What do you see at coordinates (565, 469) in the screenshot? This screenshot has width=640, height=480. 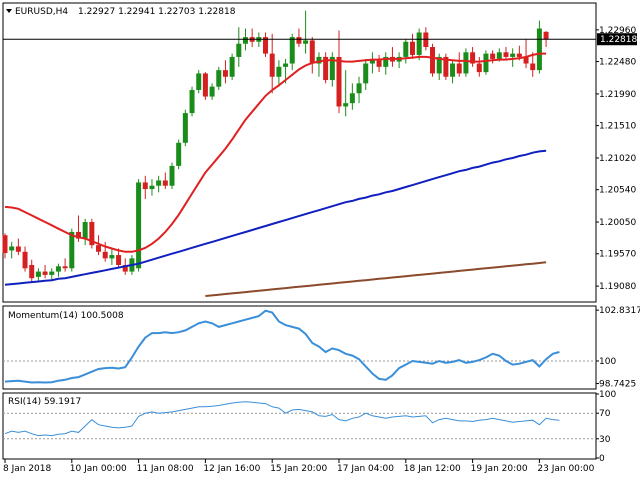 I see `x-axis-label: 23 Jan 00:00` at bounding box center [565, 469].